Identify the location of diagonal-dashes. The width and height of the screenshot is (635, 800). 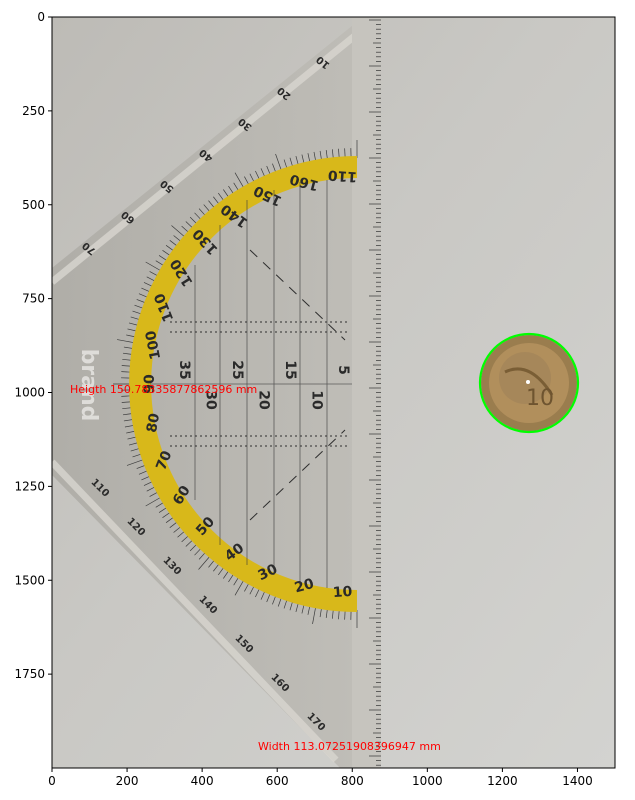
(297, 385).